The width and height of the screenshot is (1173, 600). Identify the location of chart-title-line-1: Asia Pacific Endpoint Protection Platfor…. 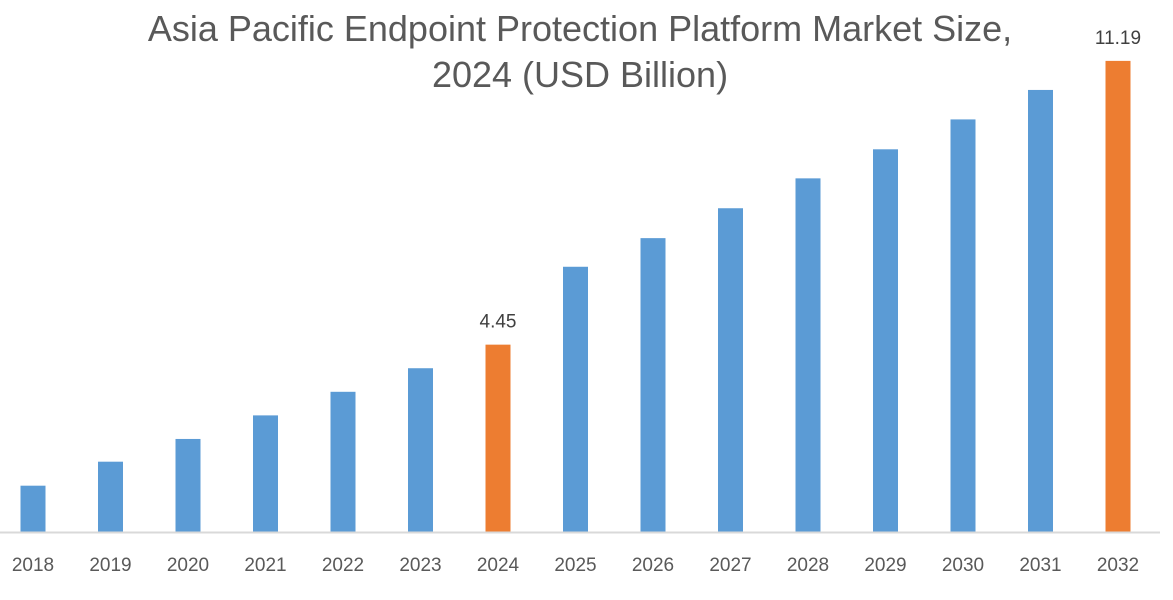
(580, 28).